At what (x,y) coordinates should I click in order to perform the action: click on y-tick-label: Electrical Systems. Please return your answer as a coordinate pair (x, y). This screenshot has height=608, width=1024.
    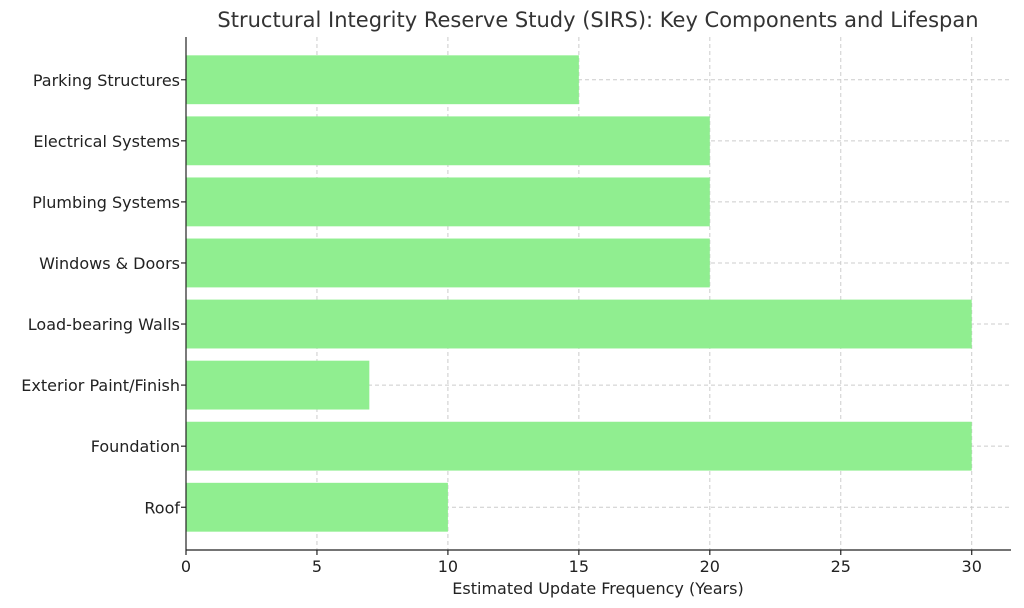
    Looking at the image, I should click on (106, 141).